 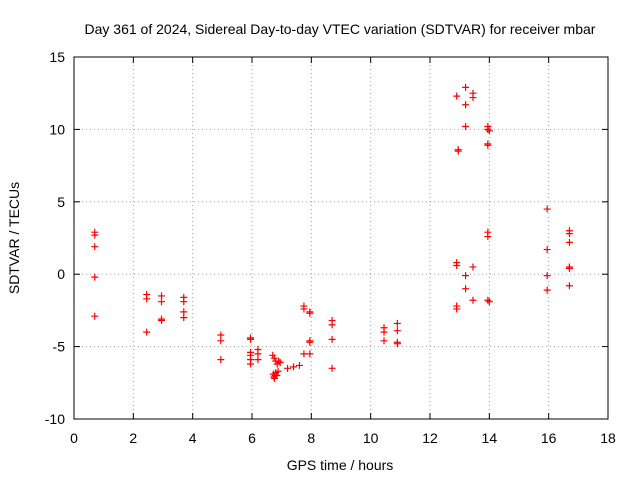 I want to click on x-tick-label: 4, so click(x=193, y=438).